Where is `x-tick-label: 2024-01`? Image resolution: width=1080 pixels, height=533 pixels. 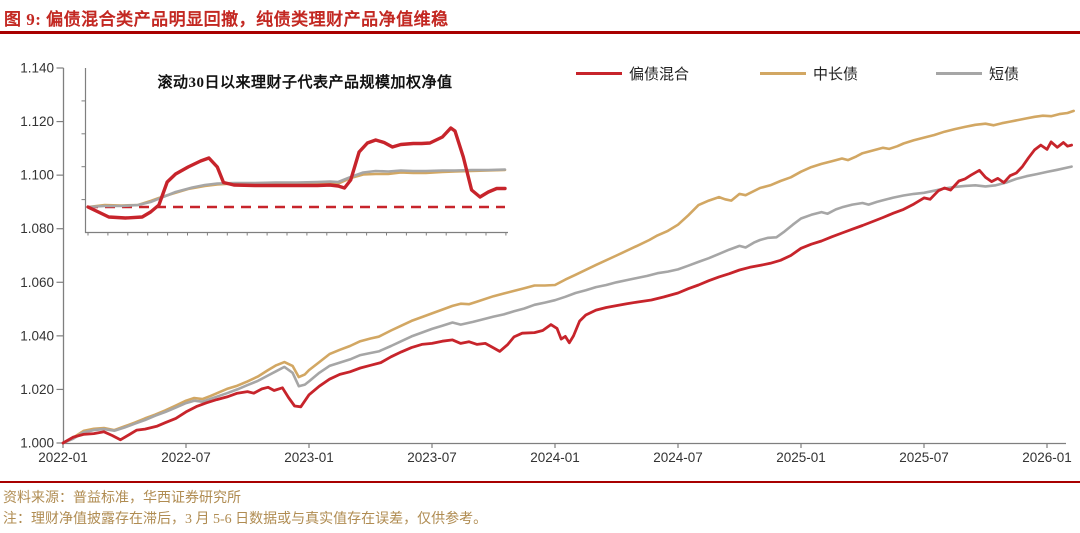
x-tick-label: 2024-01 is located at coordinates (555, 457).